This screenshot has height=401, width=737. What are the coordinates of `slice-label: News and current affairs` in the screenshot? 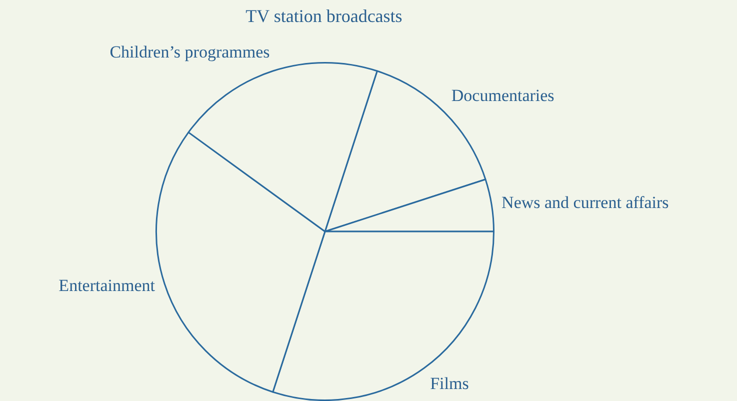 It's located at (585, 202).